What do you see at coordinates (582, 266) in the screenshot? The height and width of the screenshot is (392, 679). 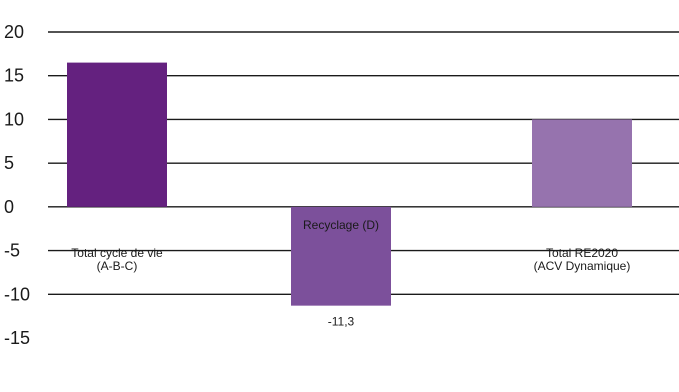 I see `category-label: (ACV Dynamique)` at bounding box center [582, 266].